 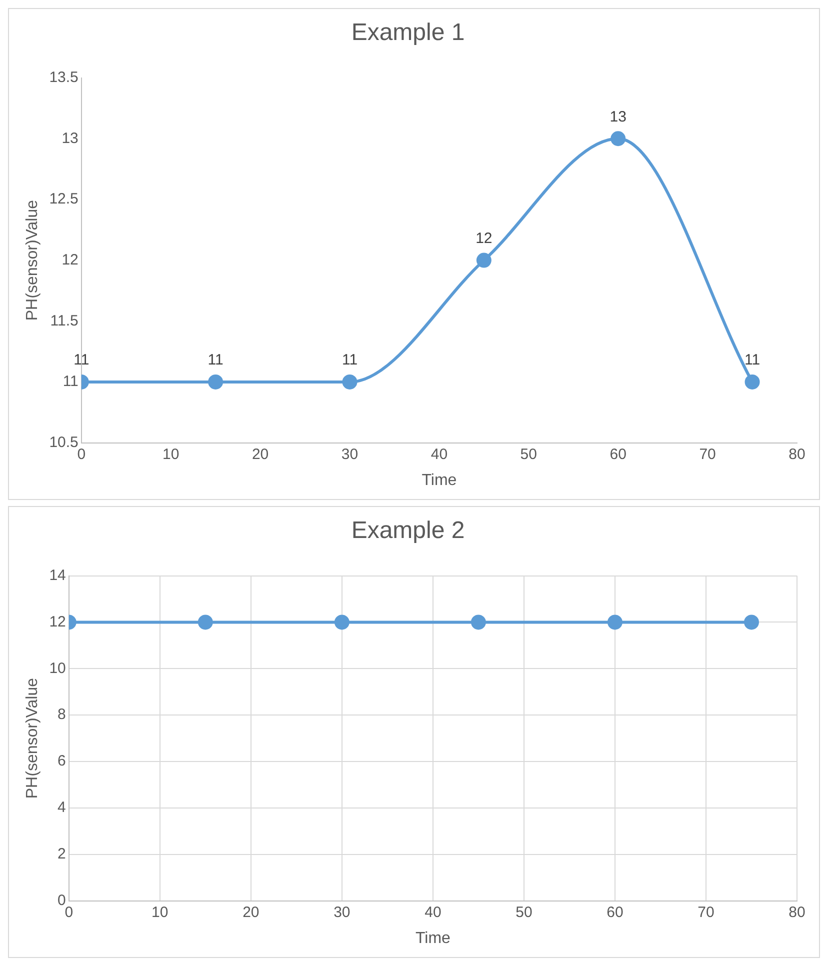 What do you see at coordinates (70, 138) in the screenshot?
I see `y-tick-label: 13` at bounding box center [70, 138].